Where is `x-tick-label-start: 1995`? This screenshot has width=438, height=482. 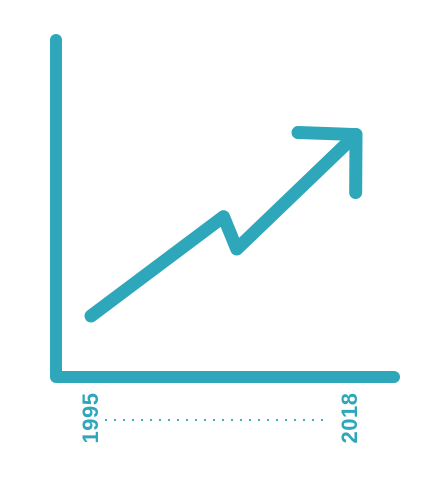 x-tick-label-start: 1995 is located at coordinates (90, 418).